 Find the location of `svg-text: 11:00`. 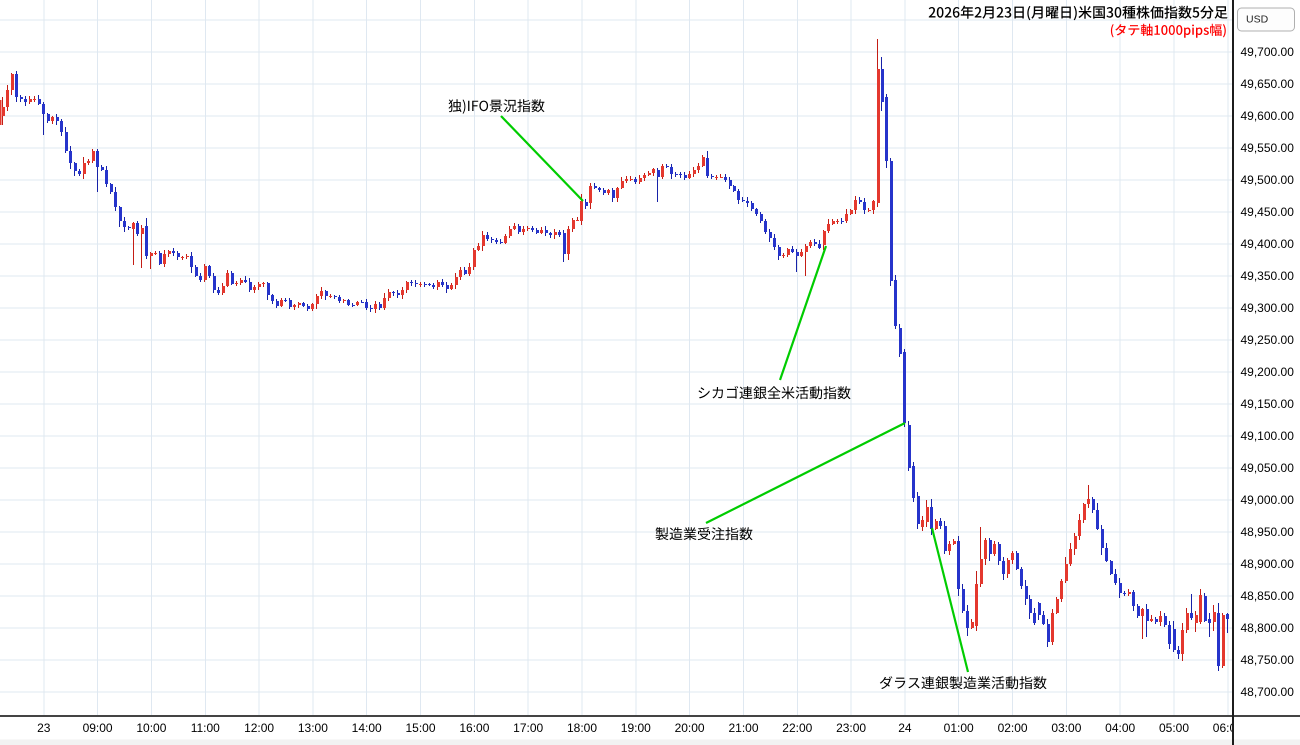

svg-text: 11:00 is located at coordinates (205, 728).